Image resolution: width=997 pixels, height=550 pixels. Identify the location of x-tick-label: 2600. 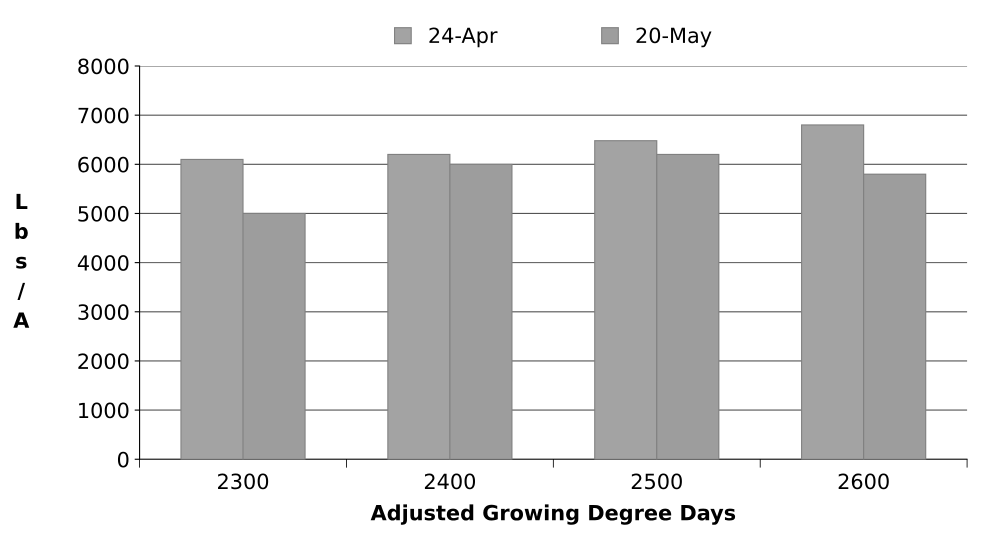
(863, 482).